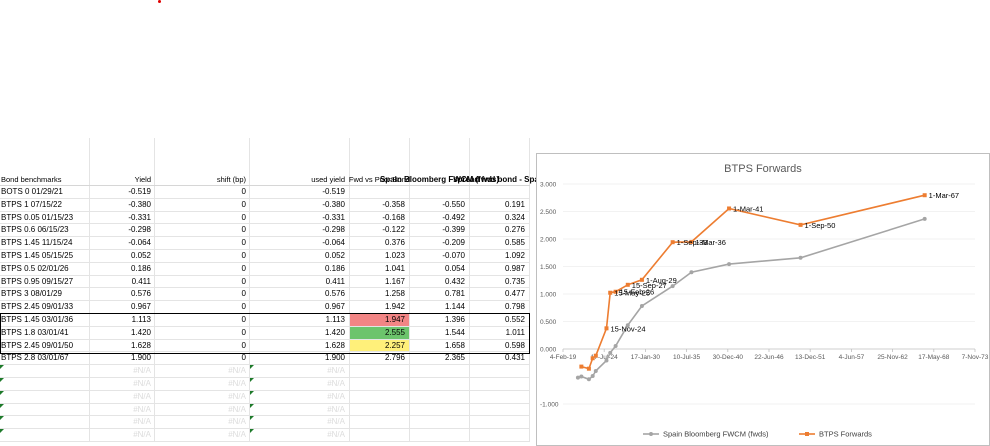  Describe the element at coordinates (45, 243) in the screenshot. I see `cell-bond: BTPS 1.45 11/15/24` at that location.